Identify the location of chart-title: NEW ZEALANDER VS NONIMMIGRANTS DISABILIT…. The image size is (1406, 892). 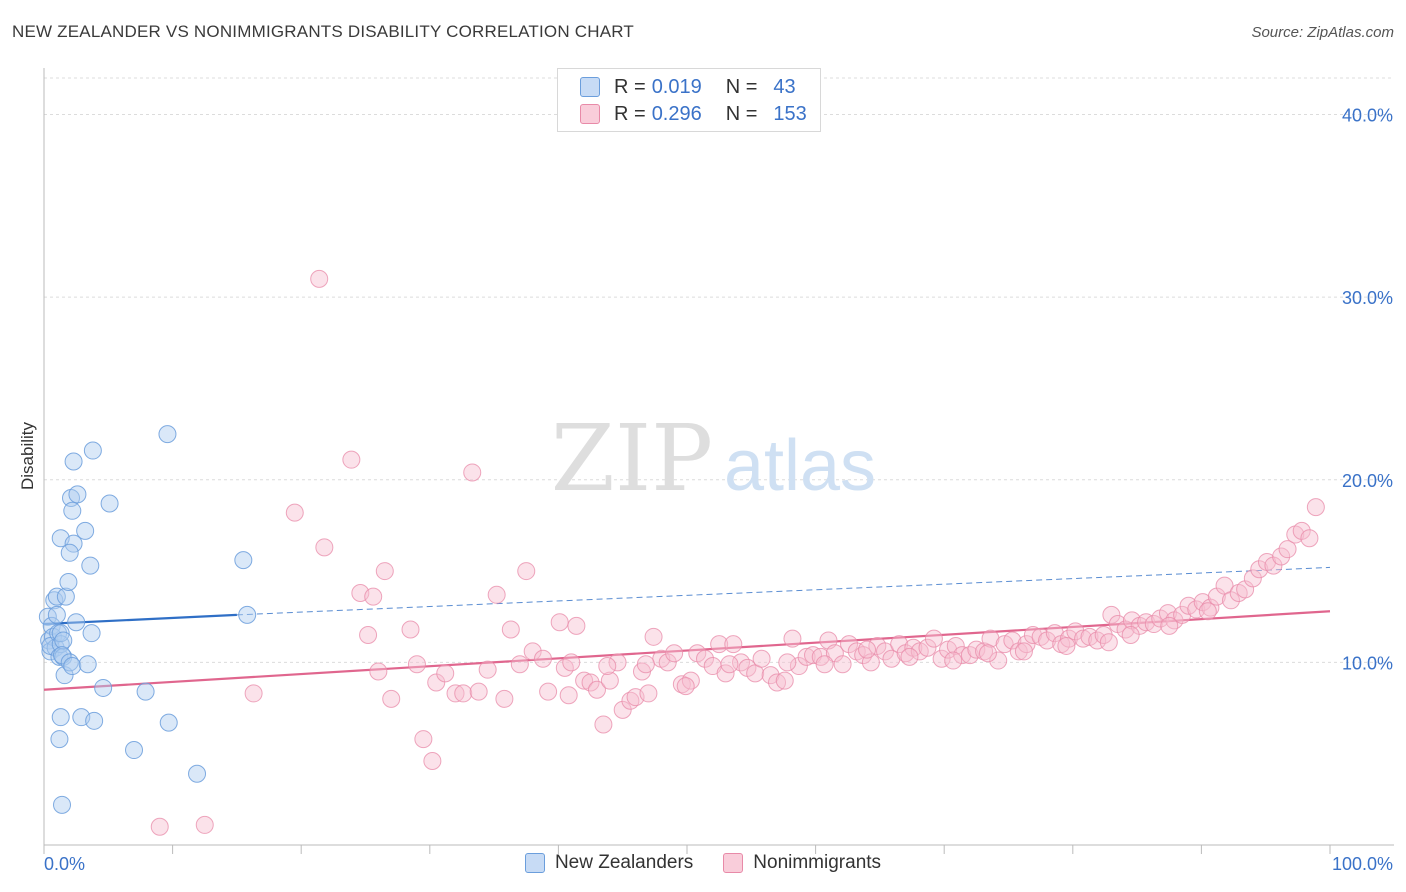
(323, 31).